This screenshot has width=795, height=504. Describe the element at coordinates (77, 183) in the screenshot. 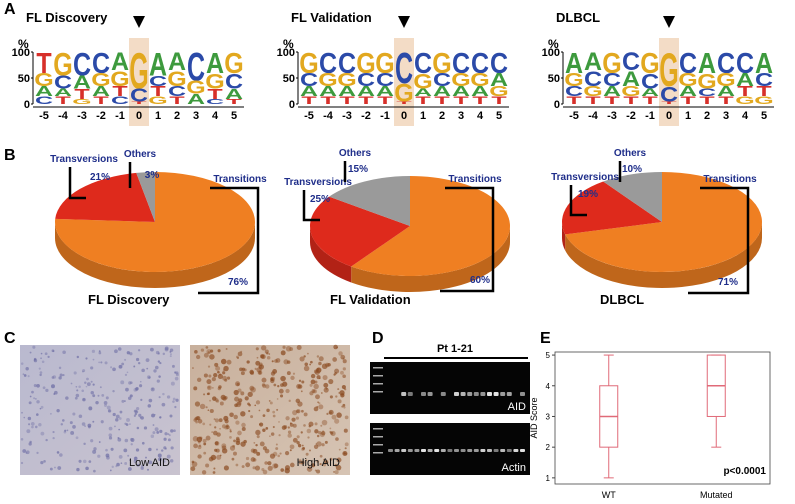

I see `bracket` at that location.